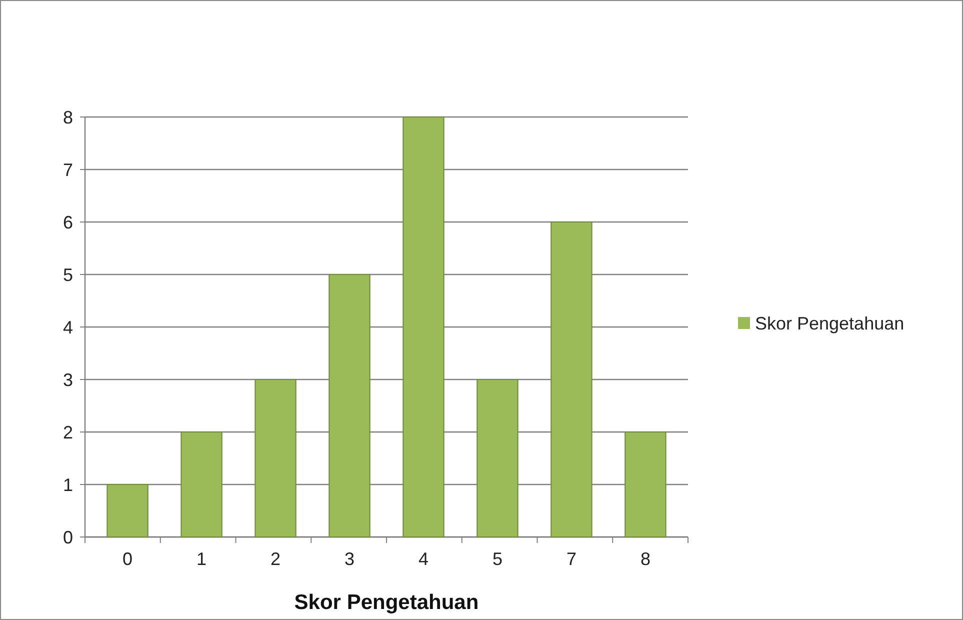 The height and width of the screenshot is (620, 963). I want to click on x-tick-label: 3, so click(349, 559).